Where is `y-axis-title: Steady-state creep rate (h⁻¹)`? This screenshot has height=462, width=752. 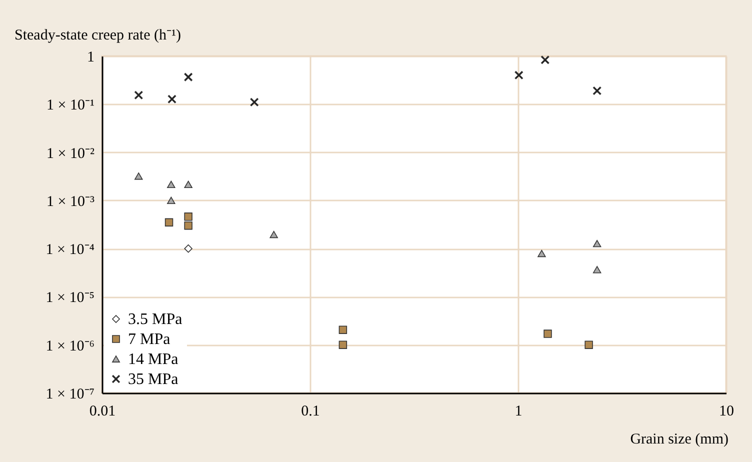 y-axis-title: Steady-state creep rate (h⁻¹) is located at coordinates (97, 36).